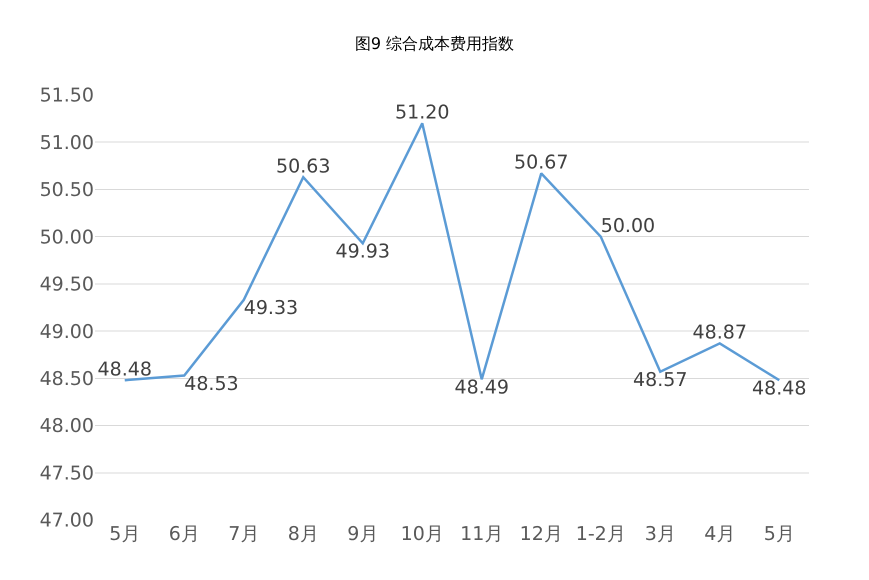 The image size is (869, 580). Describe the element at coordinates (303, 534) in the screenshot. I see `x-tick-label: 8月` at that location.